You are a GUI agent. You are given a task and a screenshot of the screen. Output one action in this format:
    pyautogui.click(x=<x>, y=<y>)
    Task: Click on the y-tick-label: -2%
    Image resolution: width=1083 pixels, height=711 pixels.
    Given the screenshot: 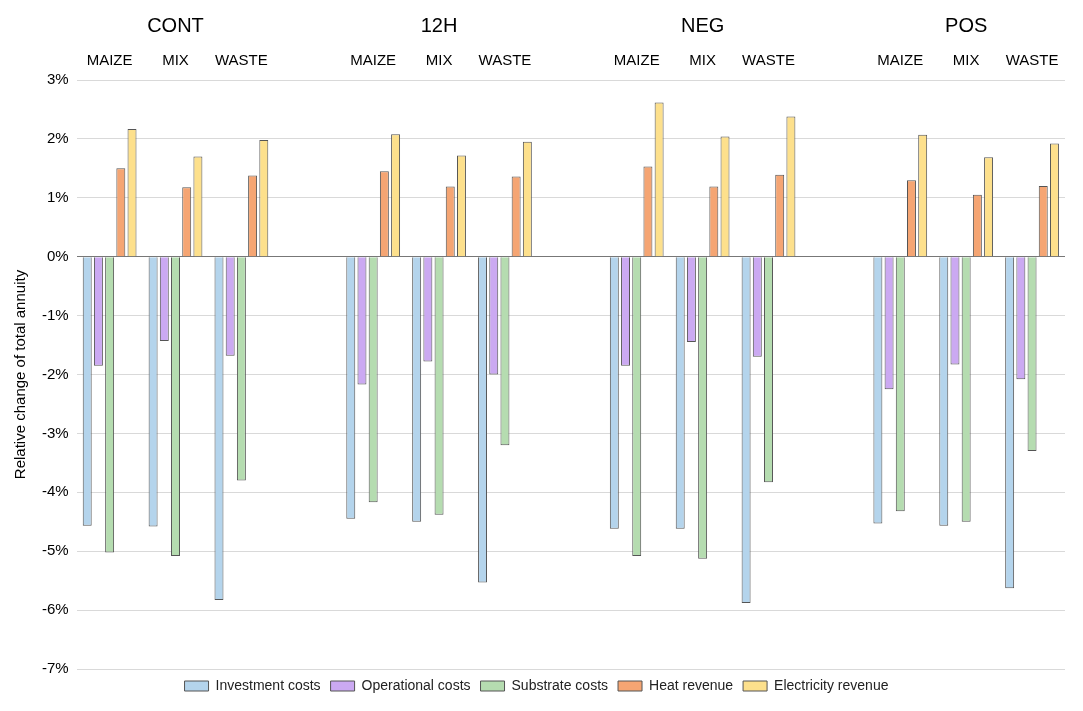 What is the action you would take?
    pyautogui.click(x=55, y=373)
    